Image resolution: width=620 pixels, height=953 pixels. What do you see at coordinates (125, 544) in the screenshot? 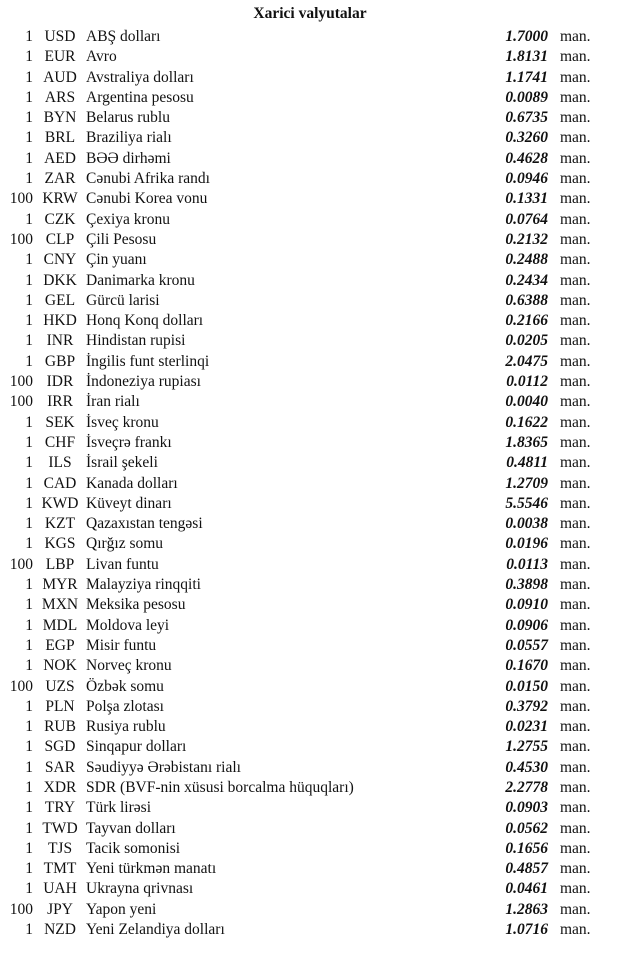
I see `currency-name: Qırğız somu` at bounding box center [125, 544].